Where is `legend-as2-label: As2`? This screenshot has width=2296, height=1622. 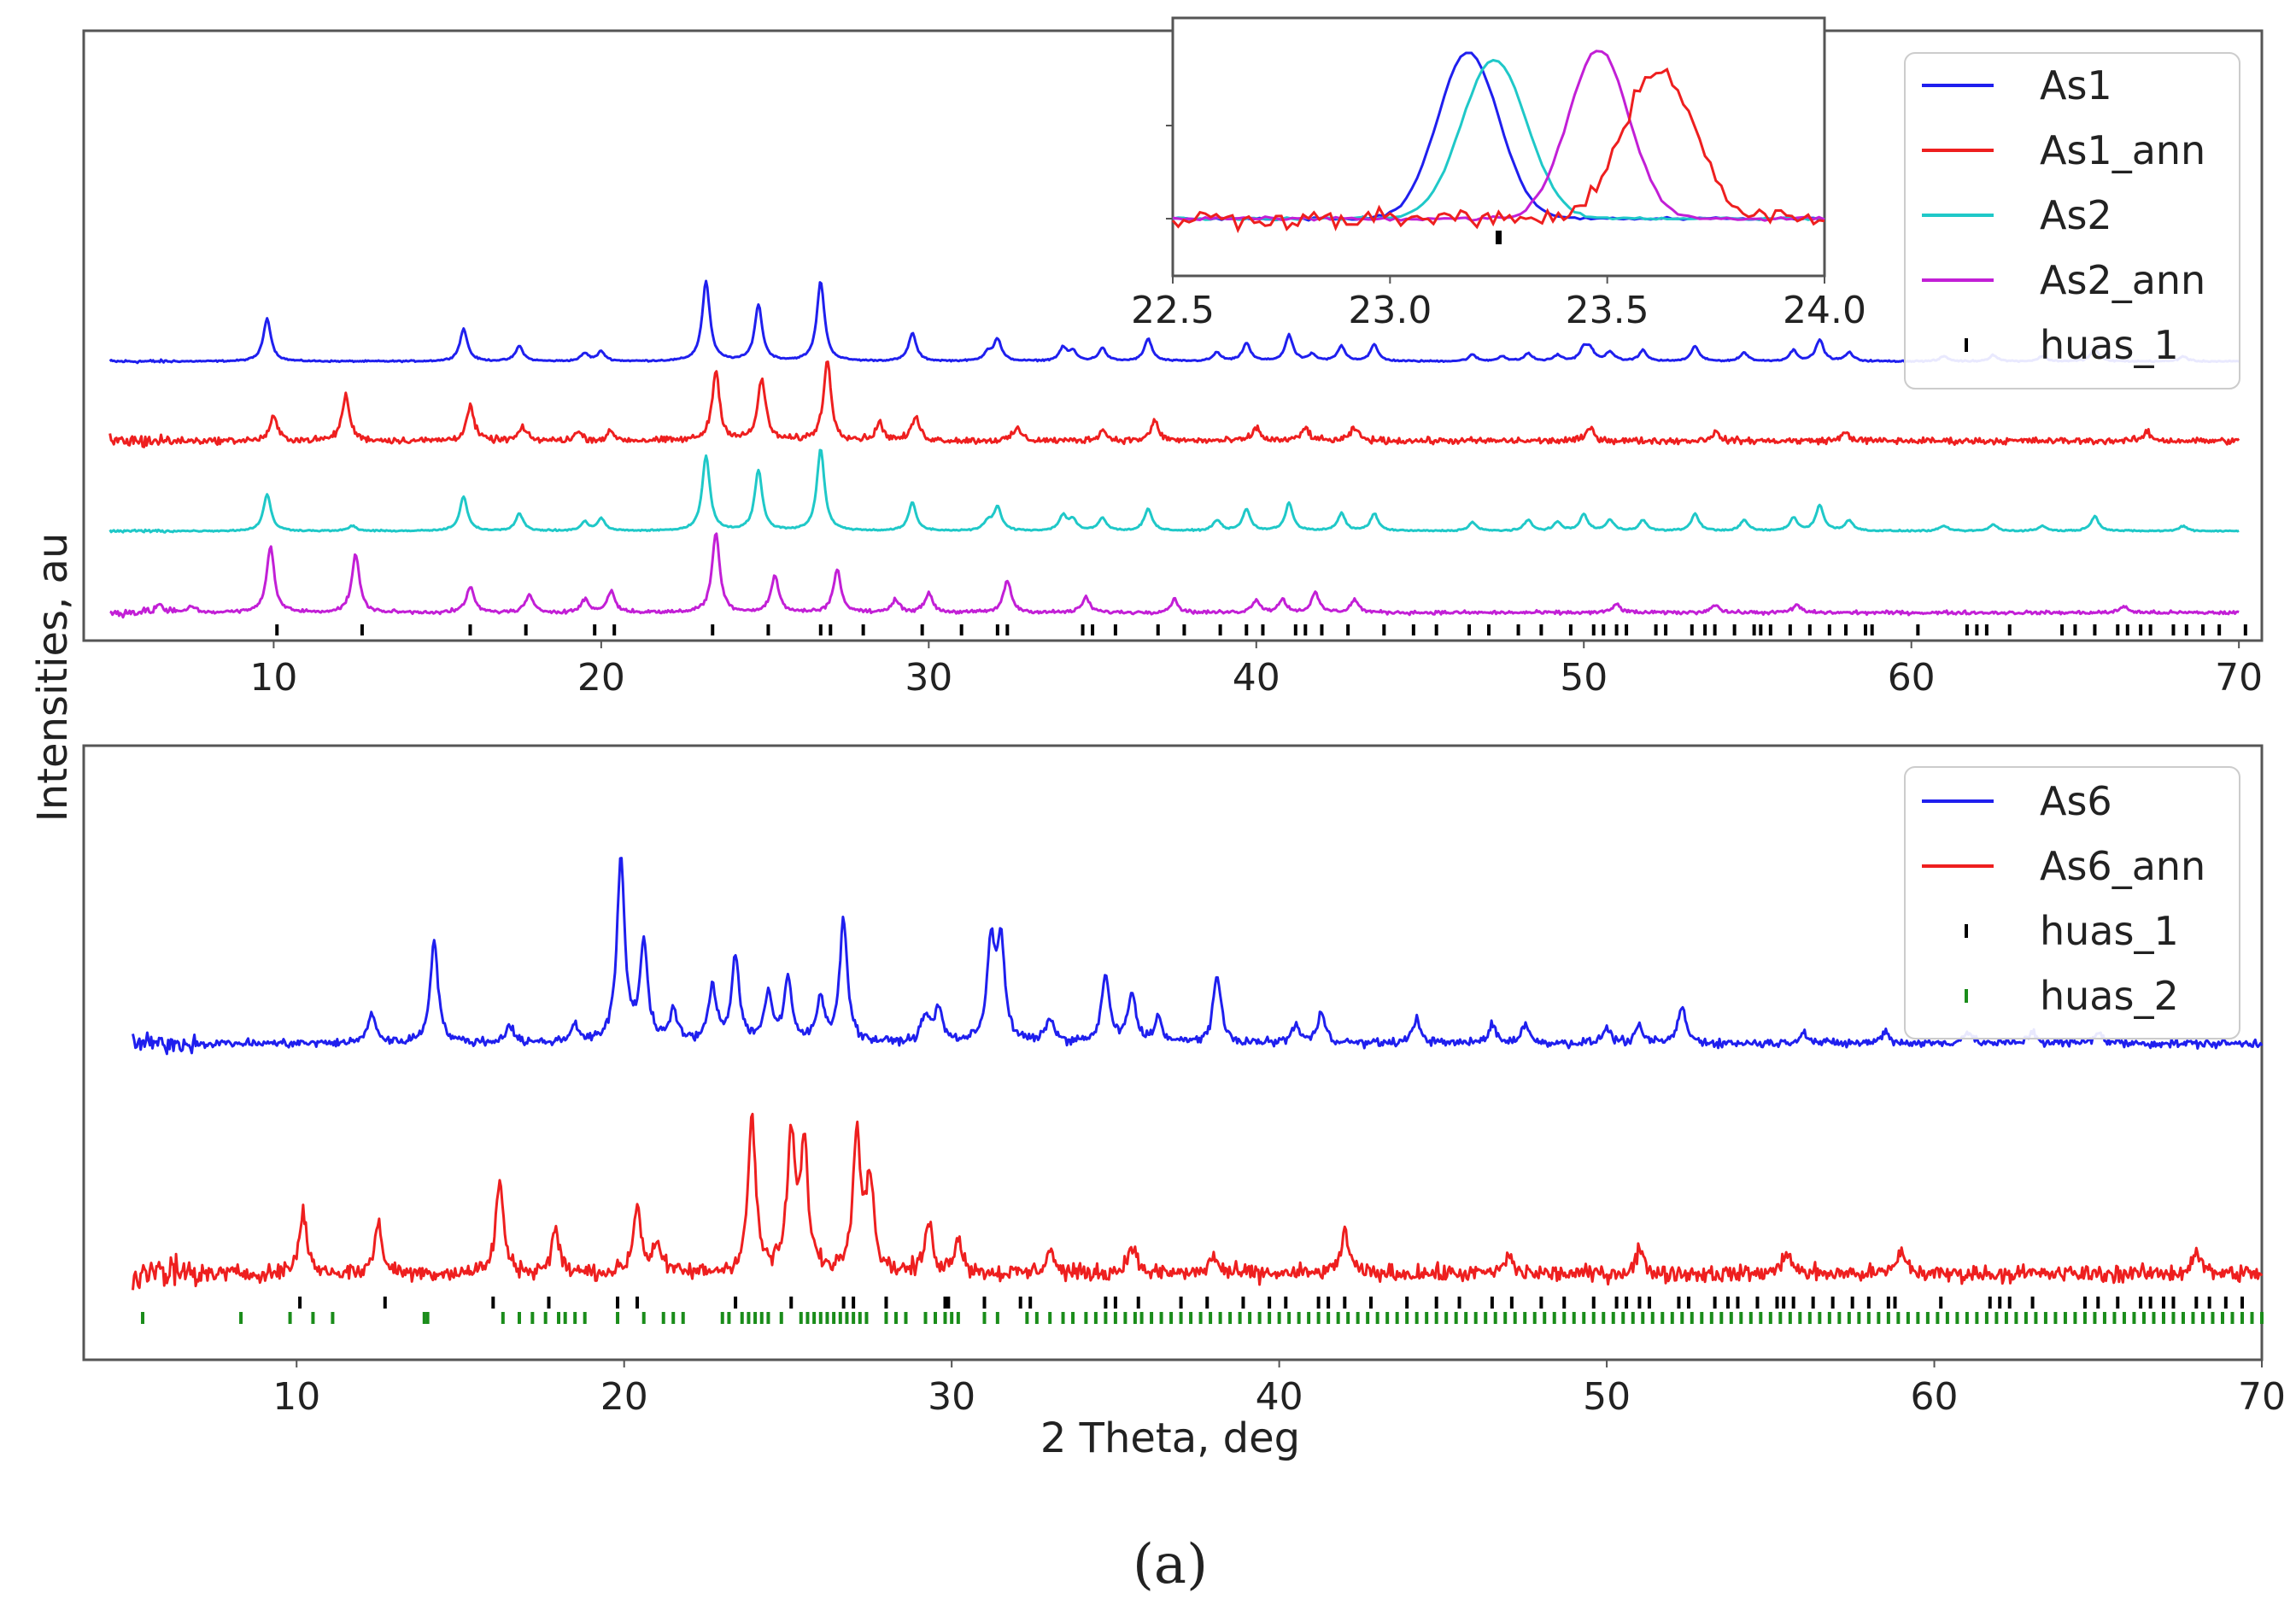
legend-as2-label: As2 is located at coordinates (2076, 215).